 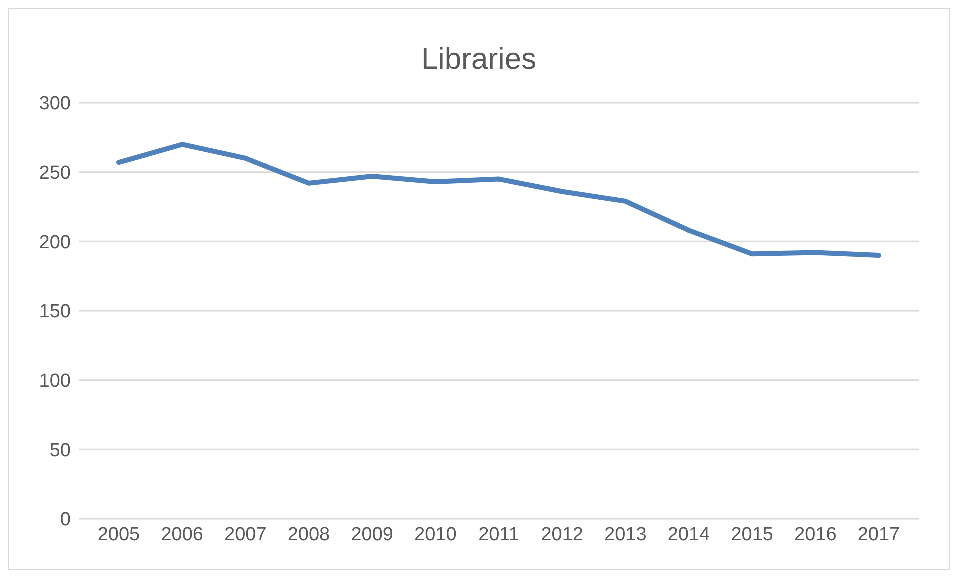 What do you see at coordinates (815, 535) in the screenshot?
I see `x-tick-label: 2016` at bounding box center [815, 535].